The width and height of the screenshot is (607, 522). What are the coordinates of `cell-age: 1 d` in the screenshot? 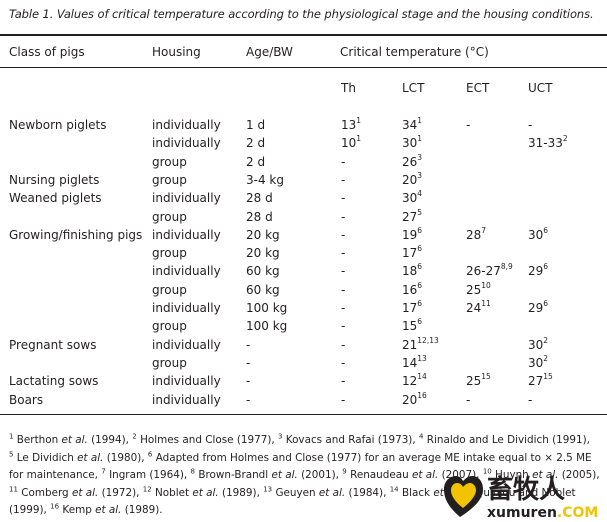 It's located at (256, 125).